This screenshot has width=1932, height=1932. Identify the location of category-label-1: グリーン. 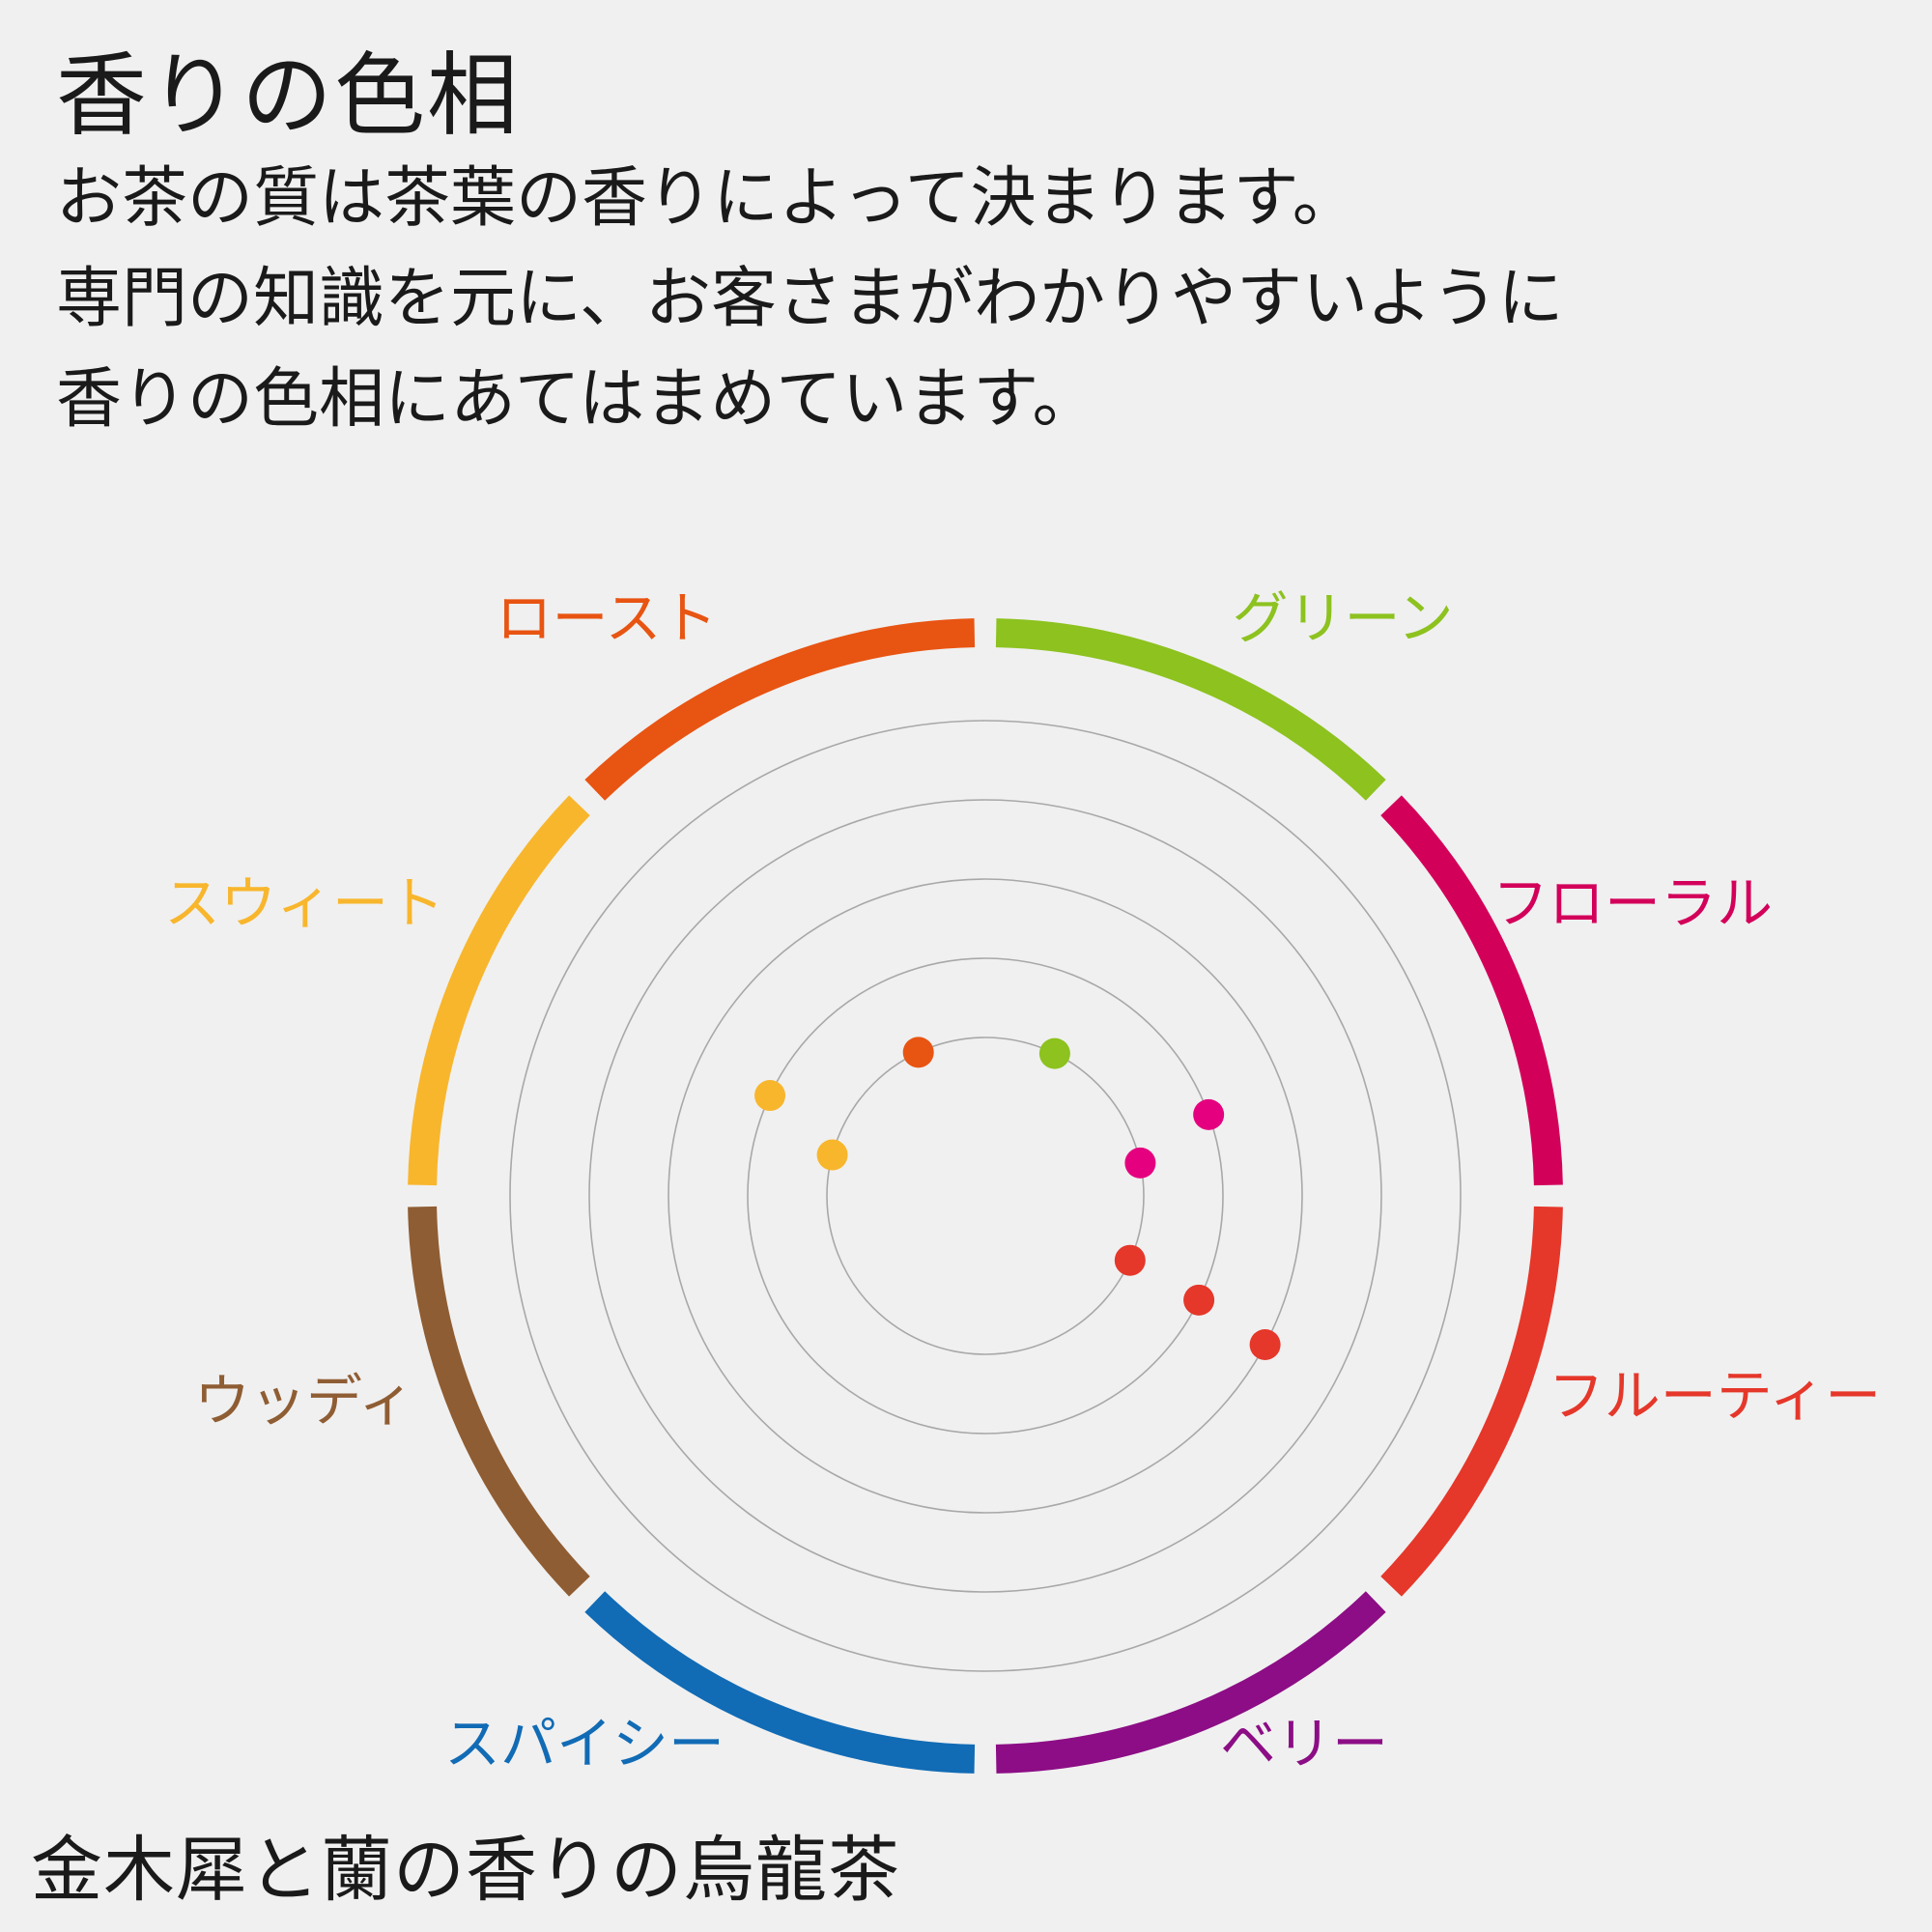
(1342, 618).